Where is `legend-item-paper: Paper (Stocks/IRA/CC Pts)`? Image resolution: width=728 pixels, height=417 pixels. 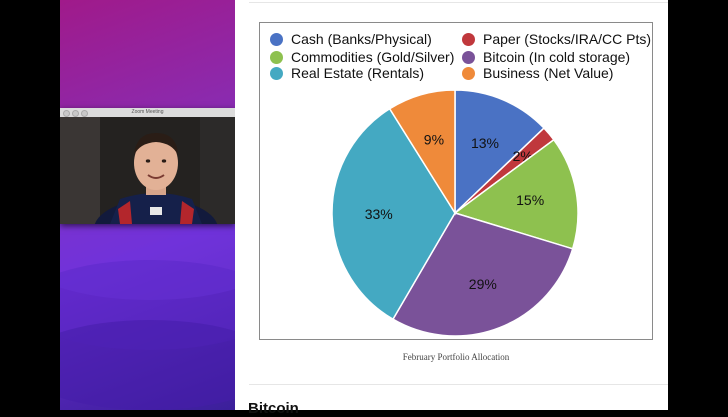
legend-item-paper: Paper (Stocks/IRA/CC Pts) is located at coordinates (556, 39).